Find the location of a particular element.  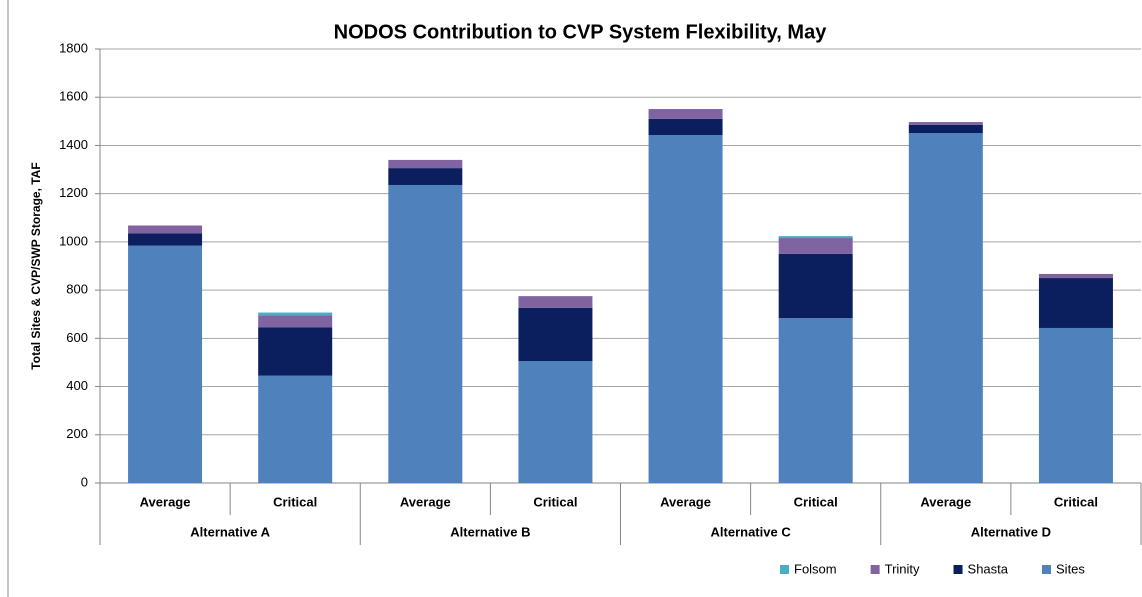

y-tick-label: 800 is located at coordinates (77, 289).